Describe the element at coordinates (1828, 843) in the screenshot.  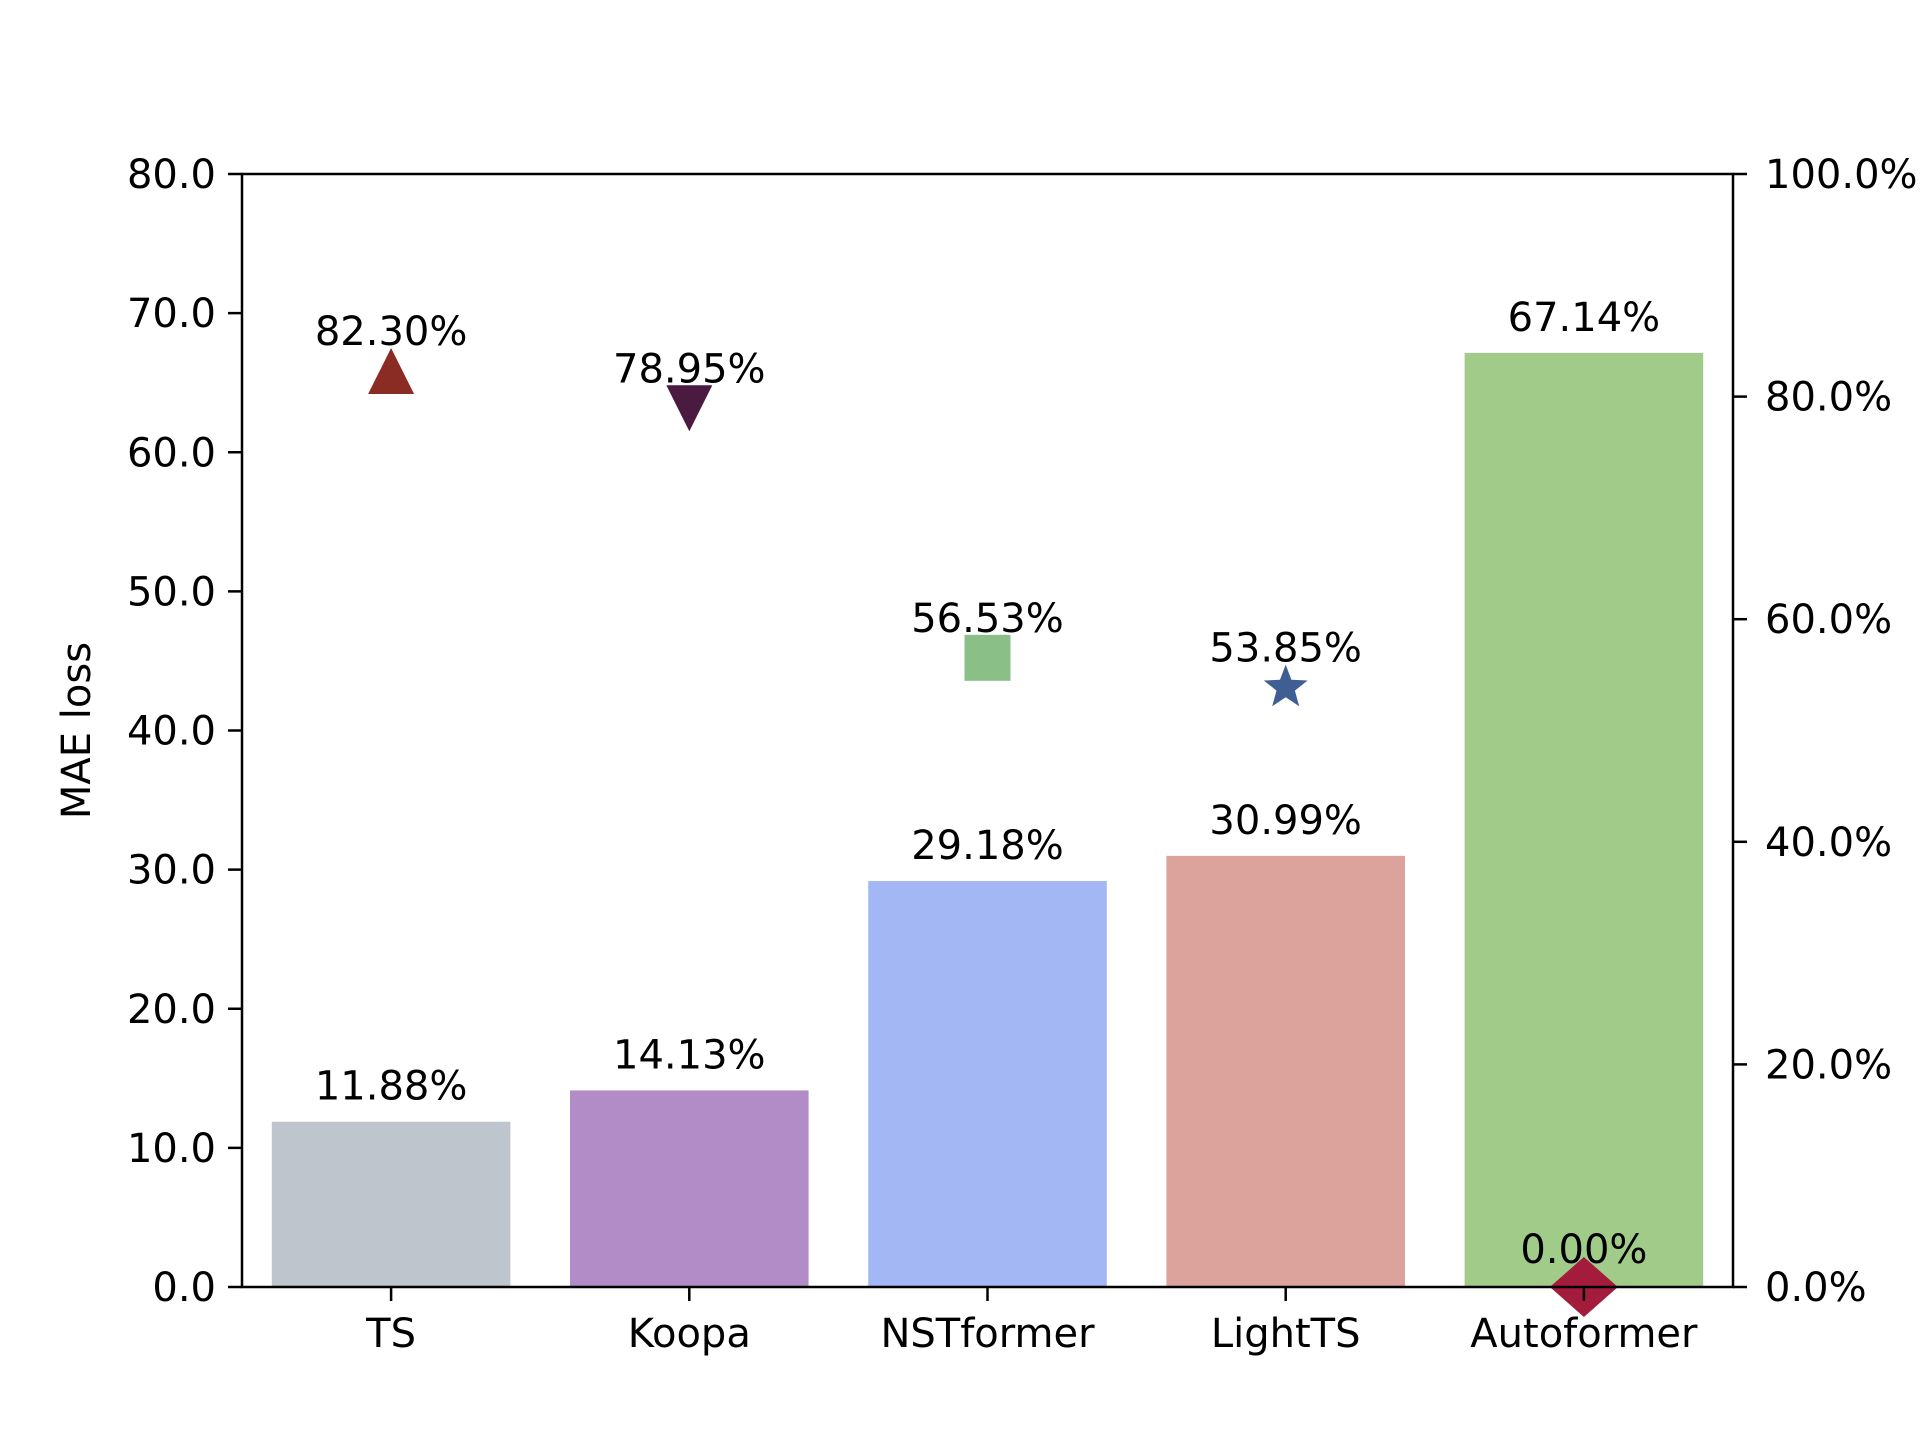
I see `y2-tick-label: 40.0%` at that location.